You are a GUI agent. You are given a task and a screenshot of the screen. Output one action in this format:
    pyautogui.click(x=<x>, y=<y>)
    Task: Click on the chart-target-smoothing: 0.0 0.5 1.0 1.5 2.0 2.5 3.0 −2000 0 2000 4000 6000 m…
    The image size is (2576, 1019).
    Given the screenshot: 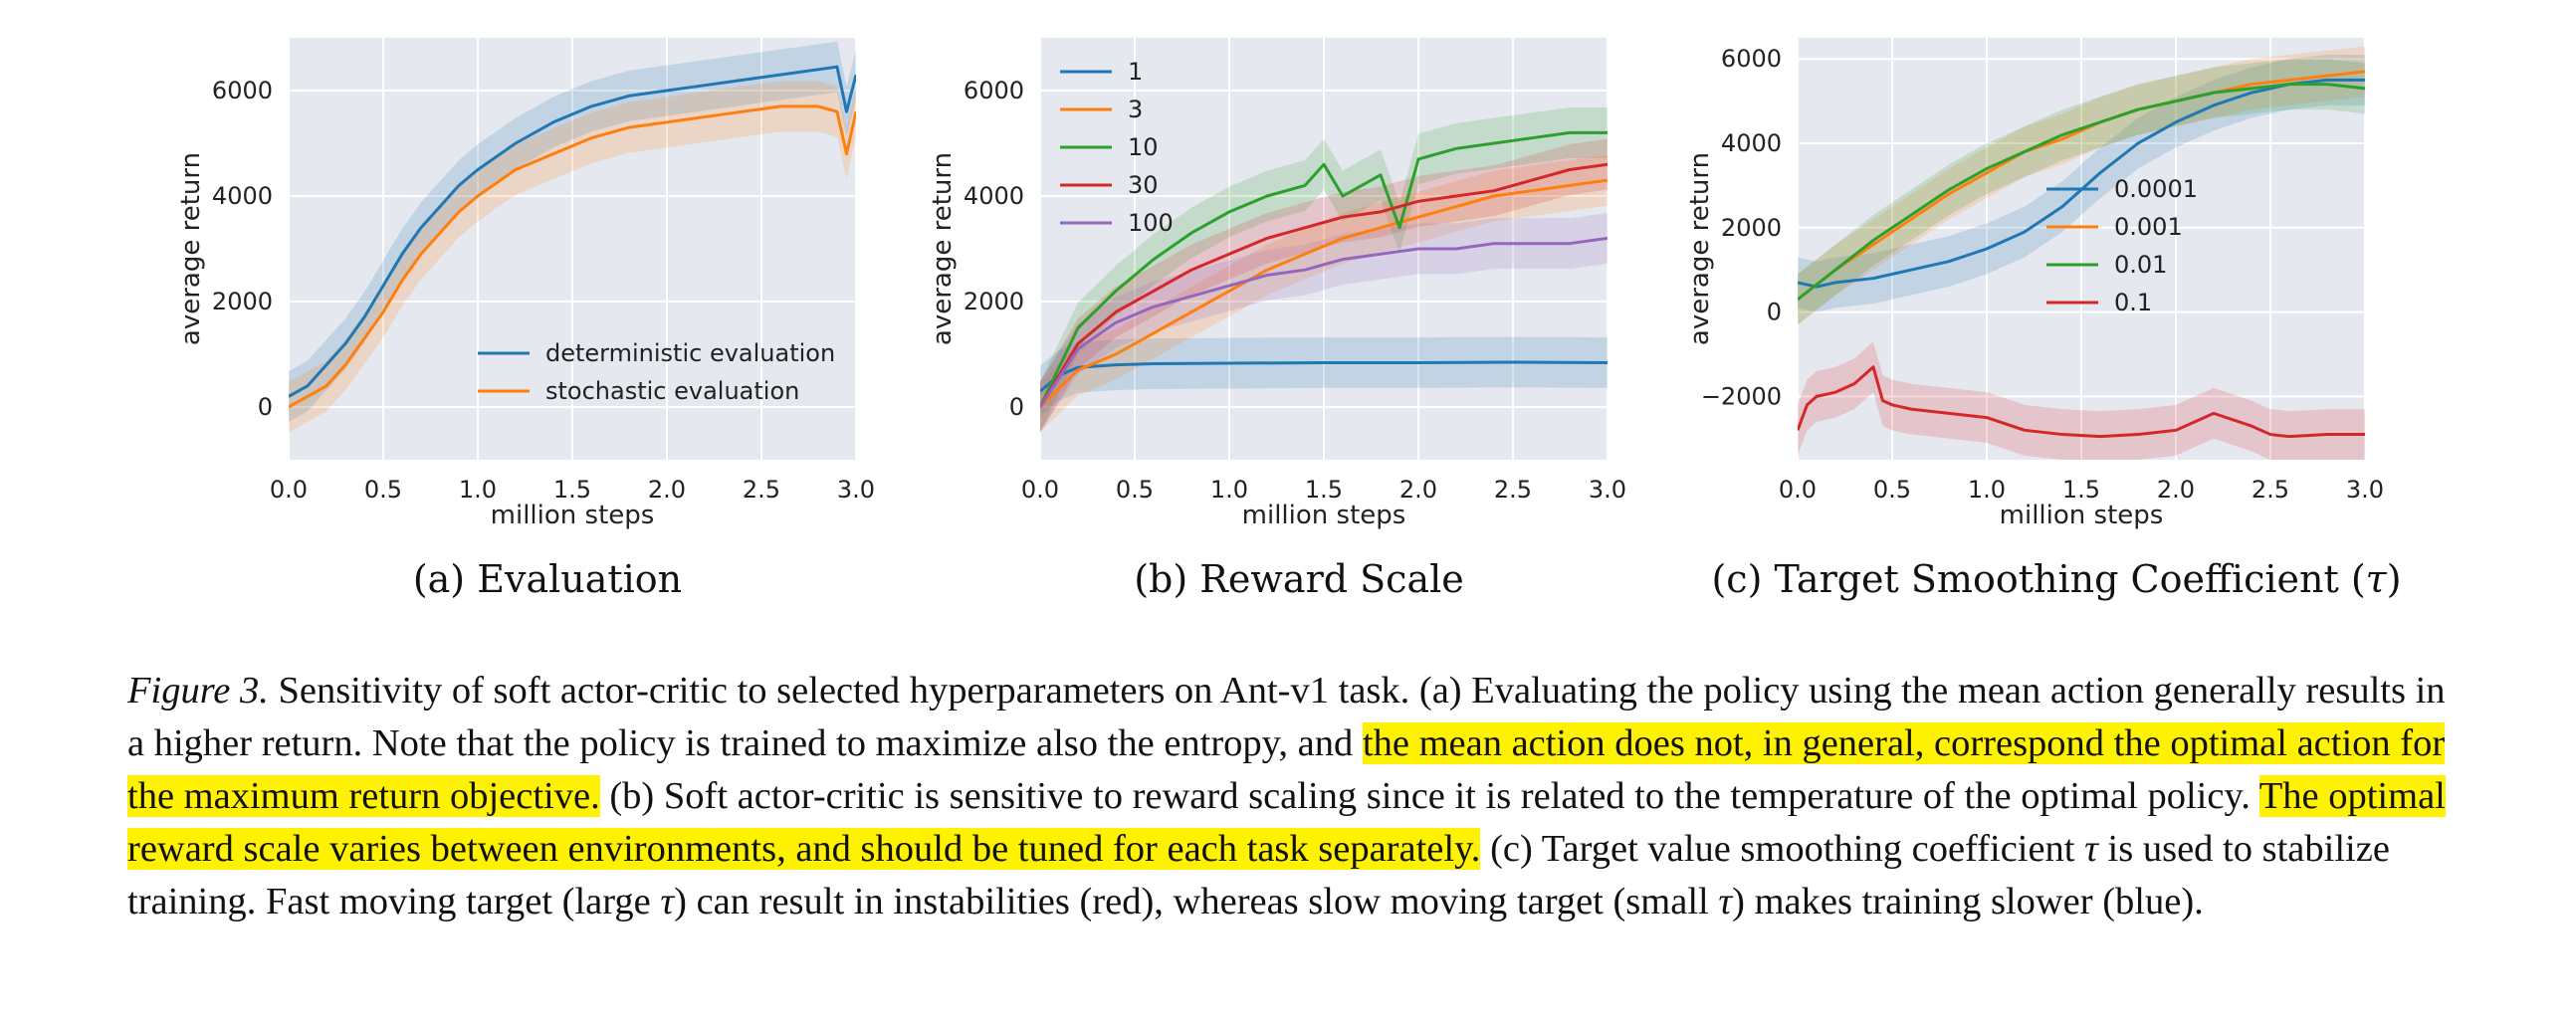 What is the action you would take?
    pyautogui.click(x=2034, y=284)
    